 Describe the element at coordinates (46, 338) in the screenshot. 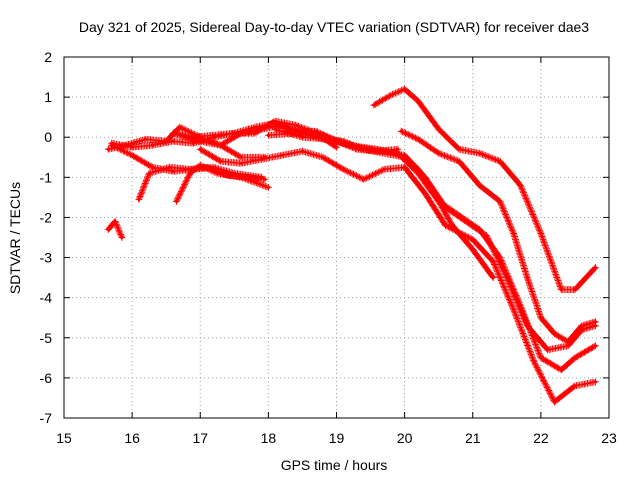

I see `y-tick-label: -5` at that location.